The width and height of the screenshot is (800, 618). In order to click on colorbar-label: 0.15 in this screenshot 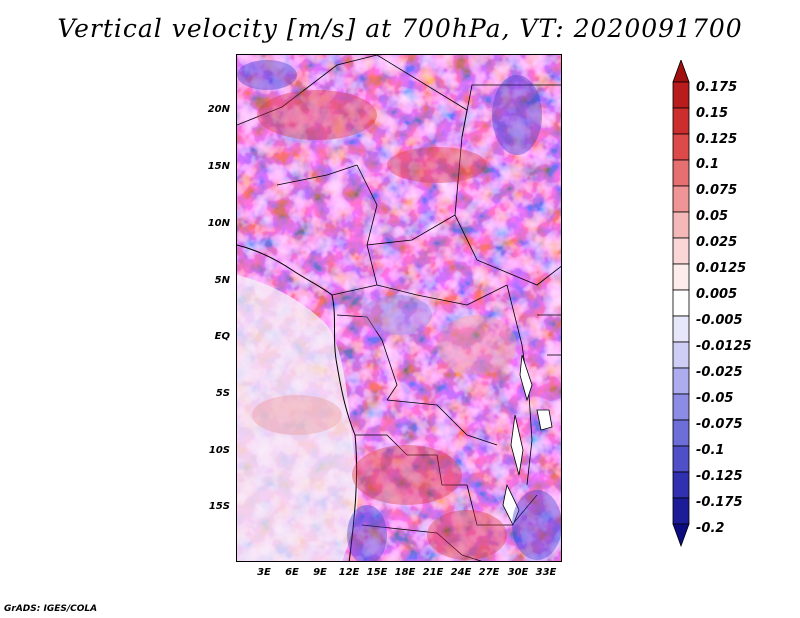, I will do `click(712, 113)`.